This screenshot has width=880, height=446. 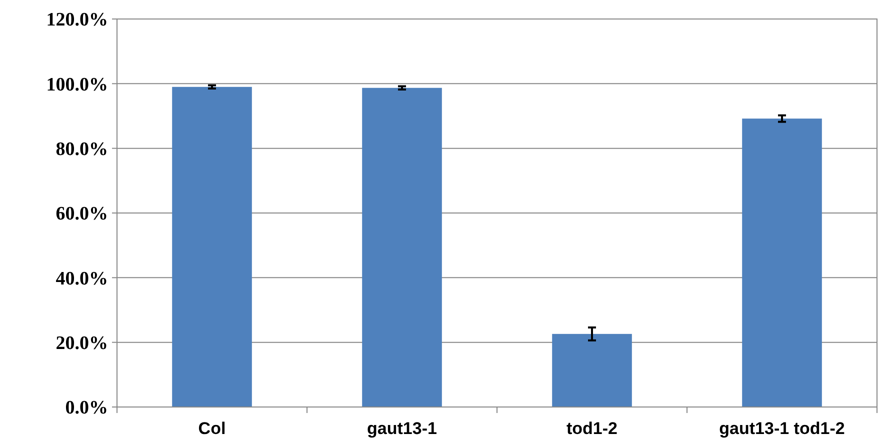 I want to click on y-tick-label: 40.0%, so click(x=82, y=279).